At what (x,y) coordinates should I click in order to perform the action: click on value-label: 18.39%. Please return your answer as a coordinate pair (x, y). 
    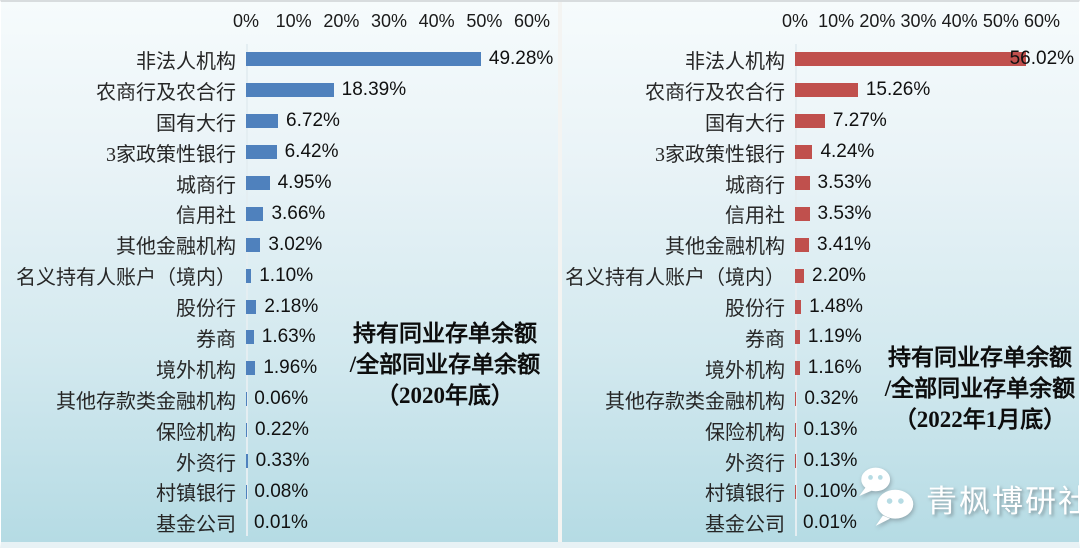
    Looking at the image, I should click on (374, 90).